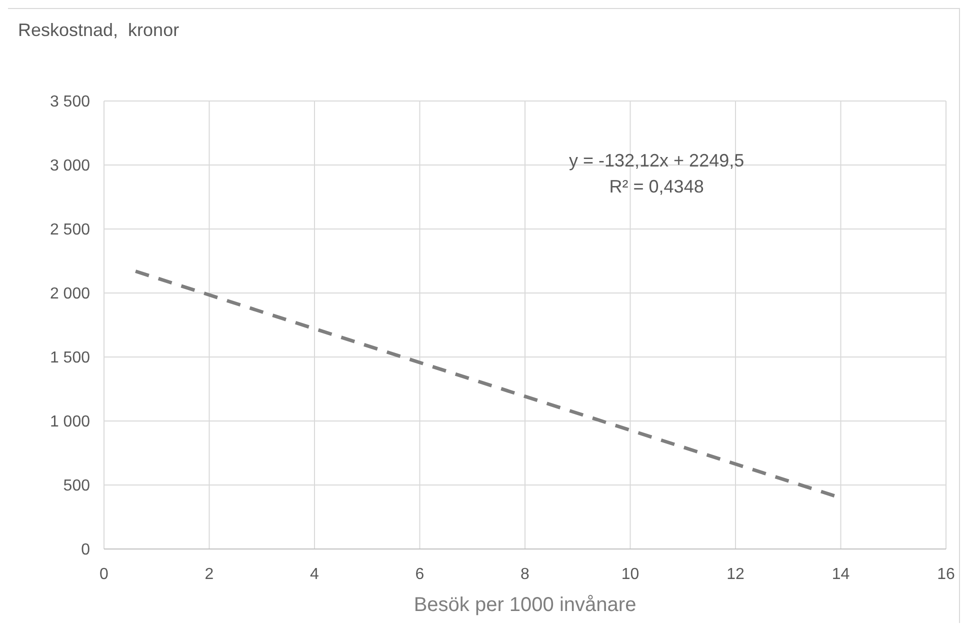 This screenshot has width=968, height=631. What do you see at coordinates (70, 294) in the screenshot?
I see `y-tick-label: 2 000` at bounding box center [70, 294].